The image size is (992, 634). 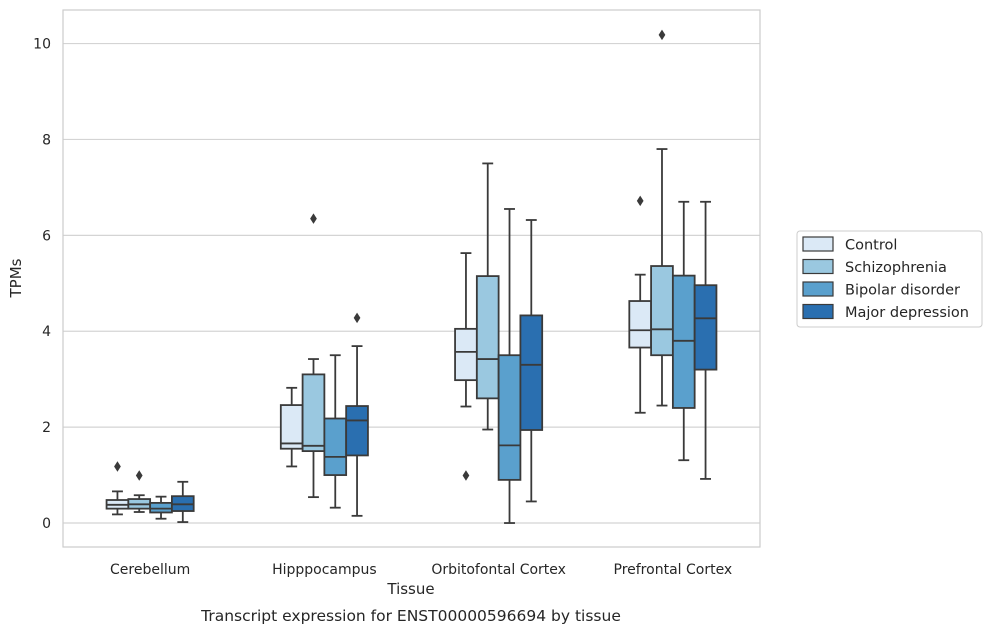 I want to click on legend-label-0: Control, so click(x=871, y=246).